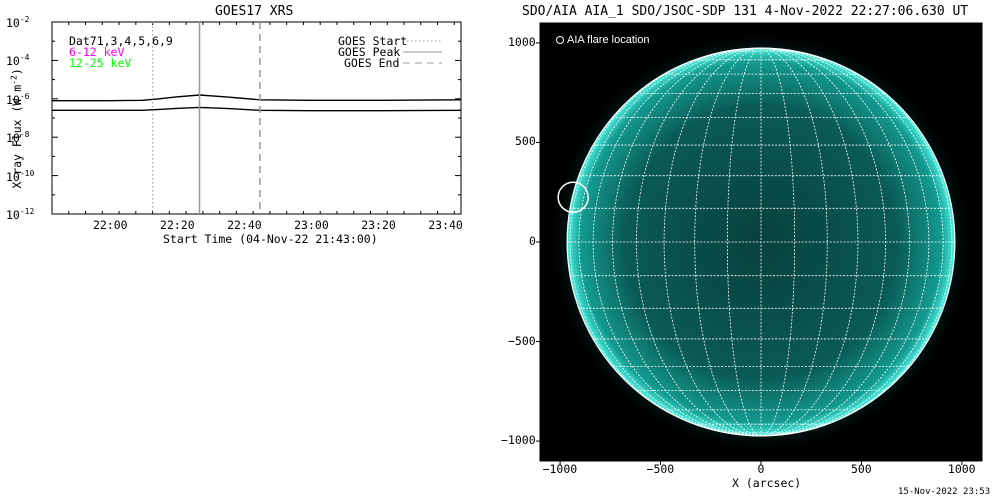 This screenshot has width=1000, height=500. I want to click on goes-ytick-label: 10-10, so click(20, 176).